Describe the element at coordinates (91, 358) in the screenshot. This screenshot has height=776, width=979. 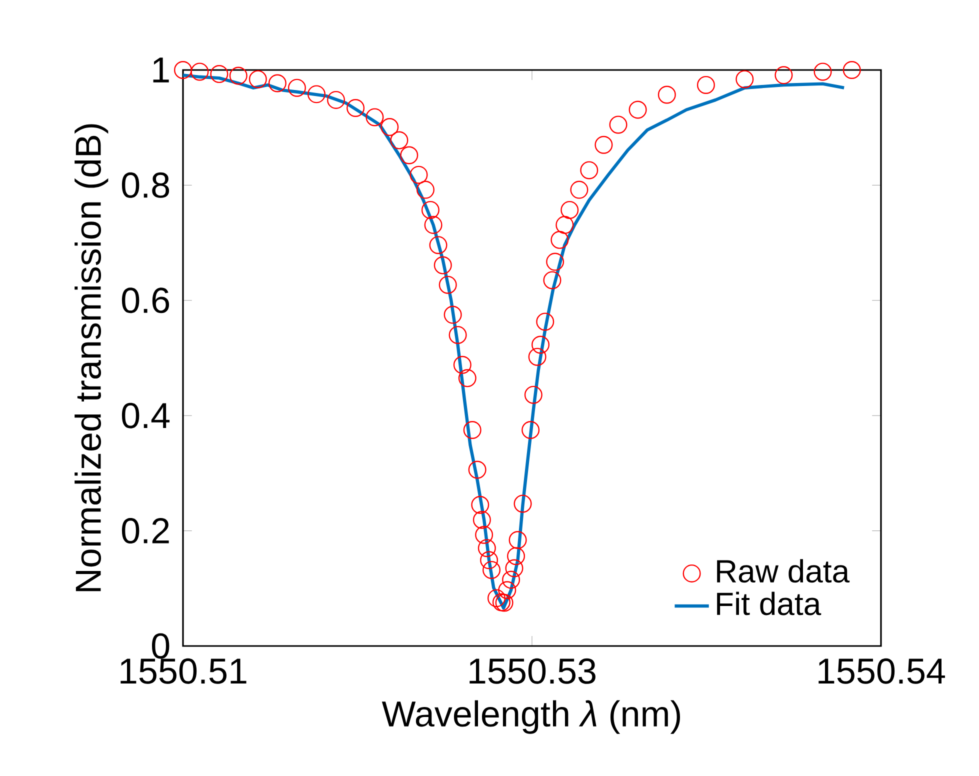
I see `y-axis-title: Normalized transmission (dB)` at that location.